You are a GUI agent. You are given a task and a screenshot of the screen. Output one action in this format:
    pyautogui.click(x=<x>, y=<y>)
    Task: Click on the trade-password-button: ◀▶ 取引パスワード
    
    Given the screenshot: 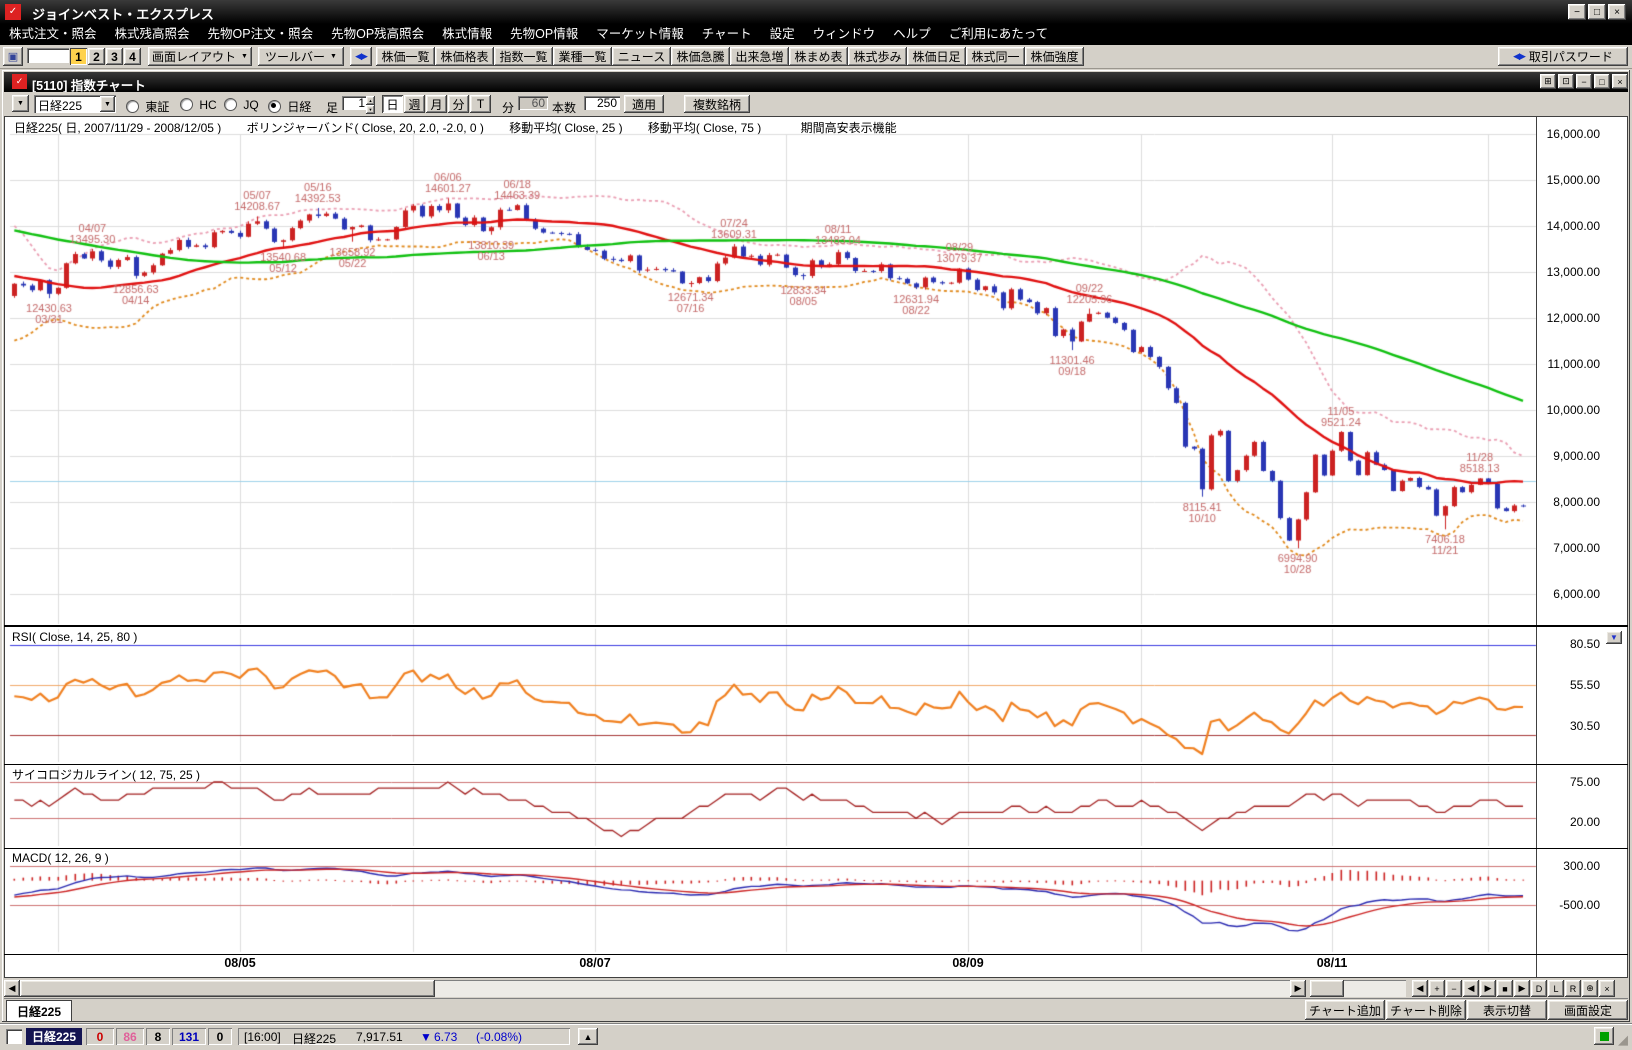 What is the action you would take?
    pyautogui.click(x=1563, y=56)
    